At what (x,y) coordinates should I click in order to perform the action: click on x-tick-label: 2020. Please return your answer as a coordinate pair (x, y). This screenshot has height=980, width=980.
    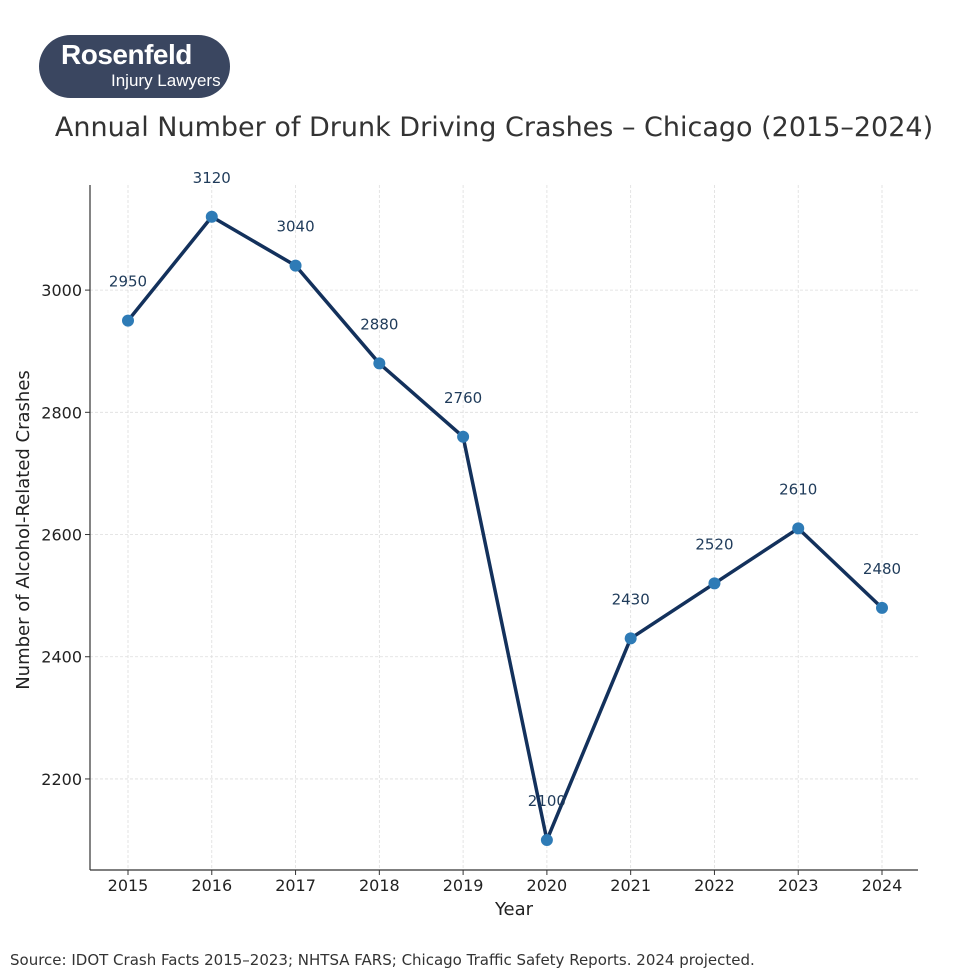
    Looking at the image, I should click on (547, 885).